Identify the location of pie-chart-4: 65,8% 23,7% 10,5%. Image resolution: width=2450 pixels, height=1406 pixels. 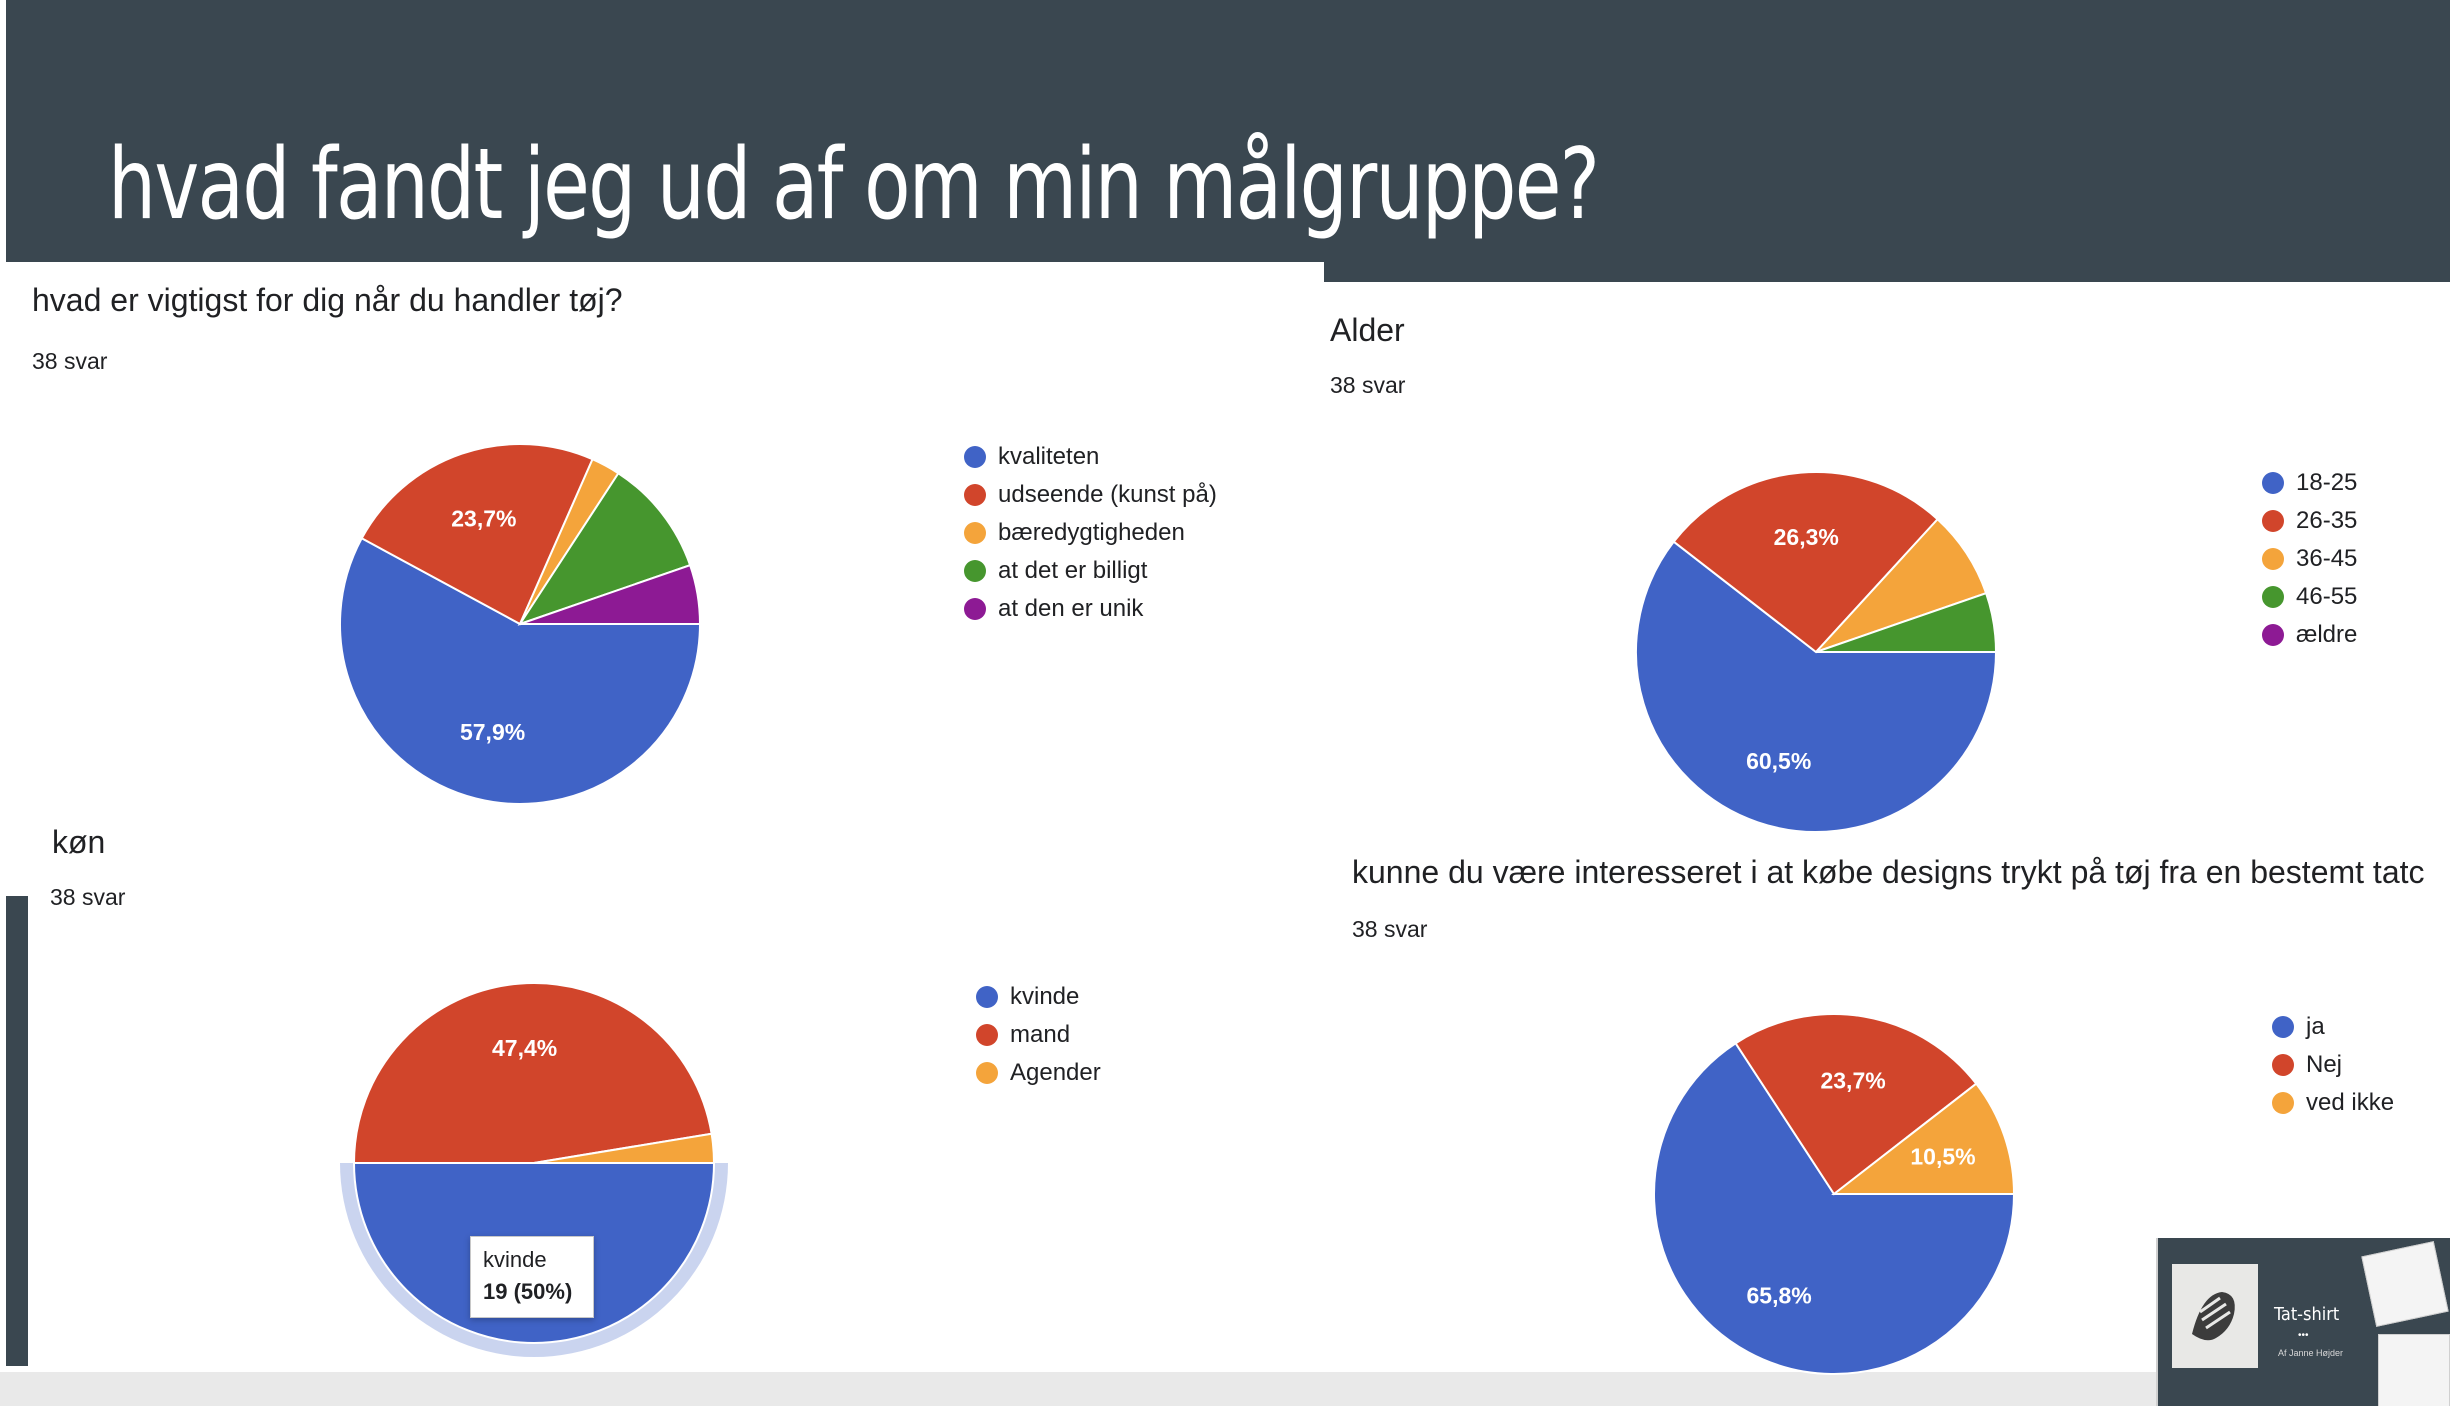
(1834, 1194).